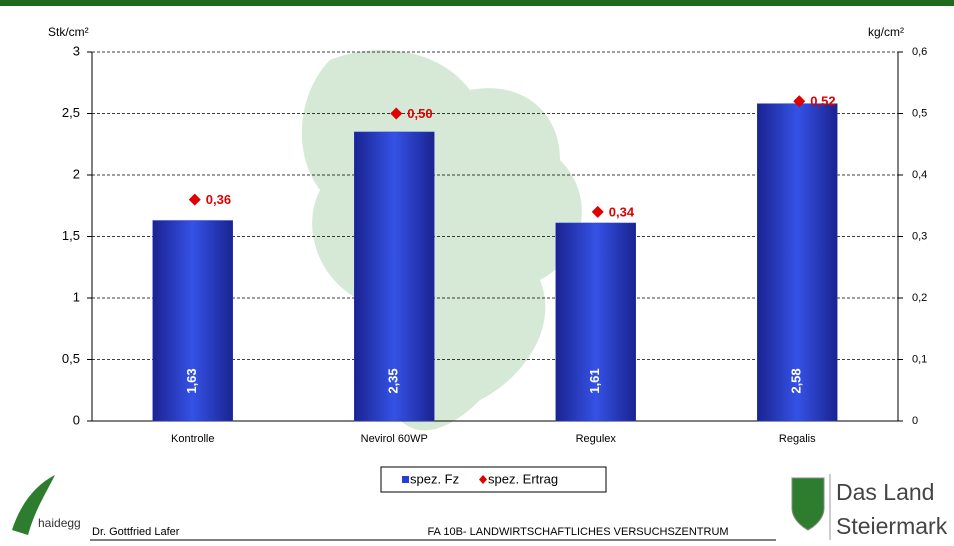 The image size is (954, 546). What do you see at coordinates (419, 113) in the screenshot?
I see `marker-value-label: 0,50` at bounding box center [419, 113].